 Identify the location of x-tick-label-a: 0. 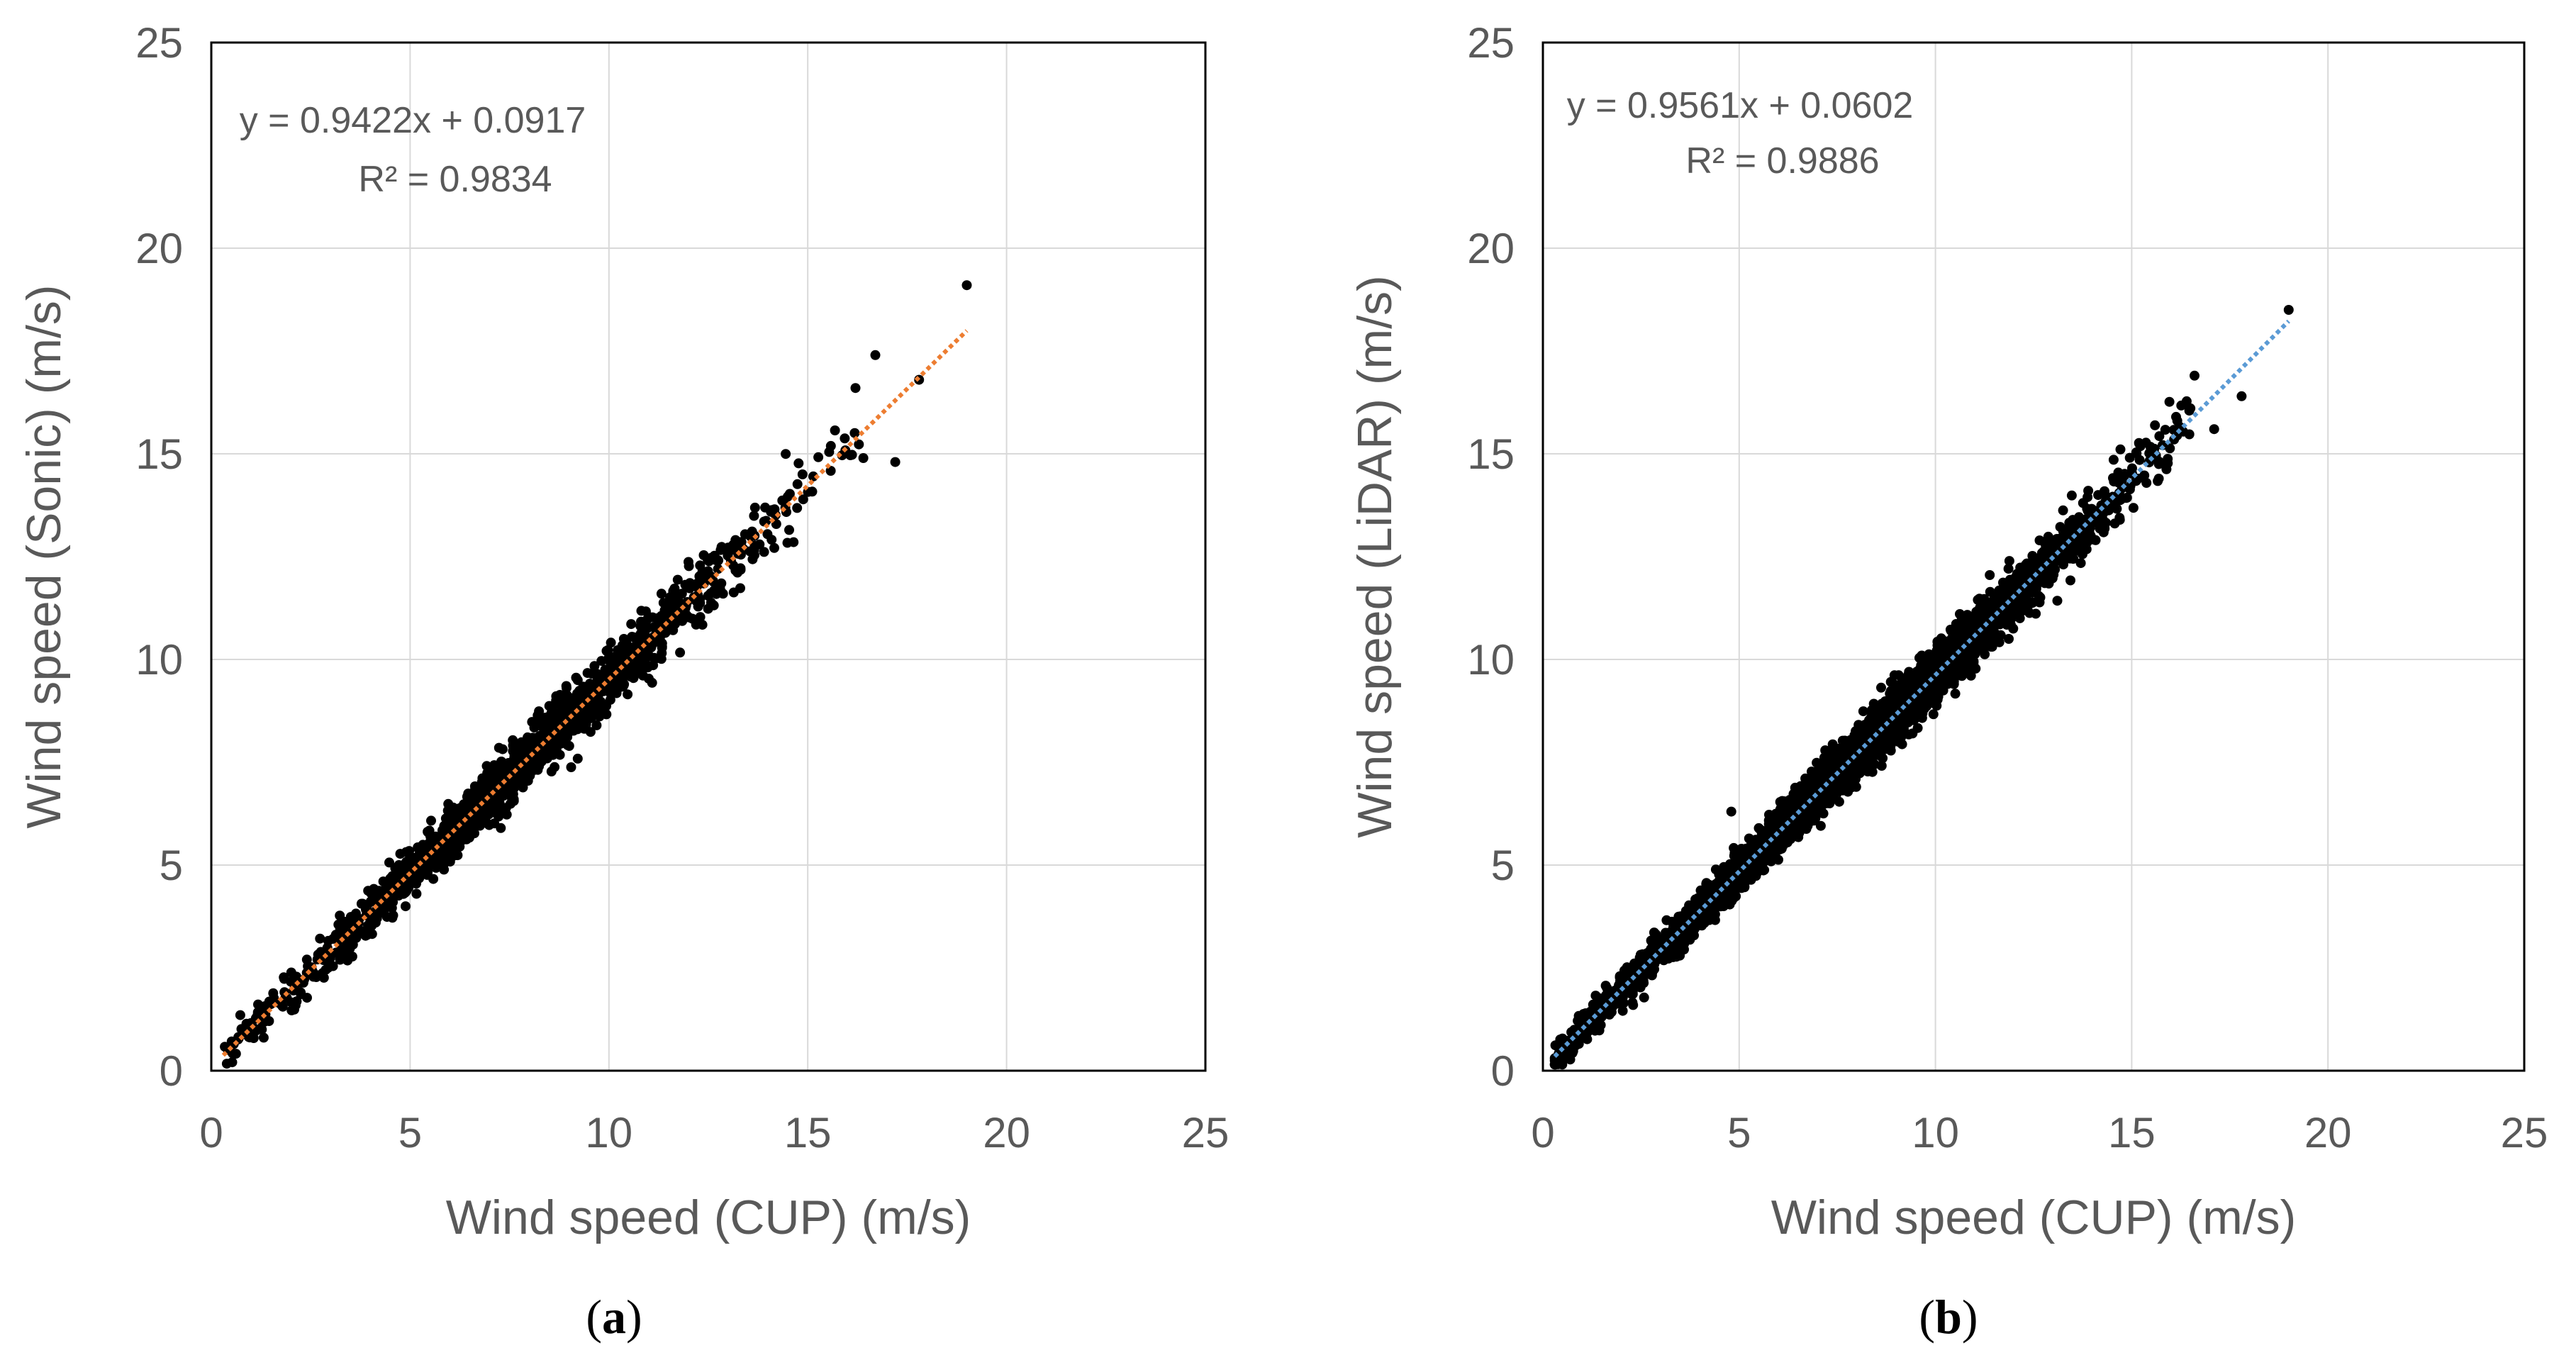
(211, 1132).